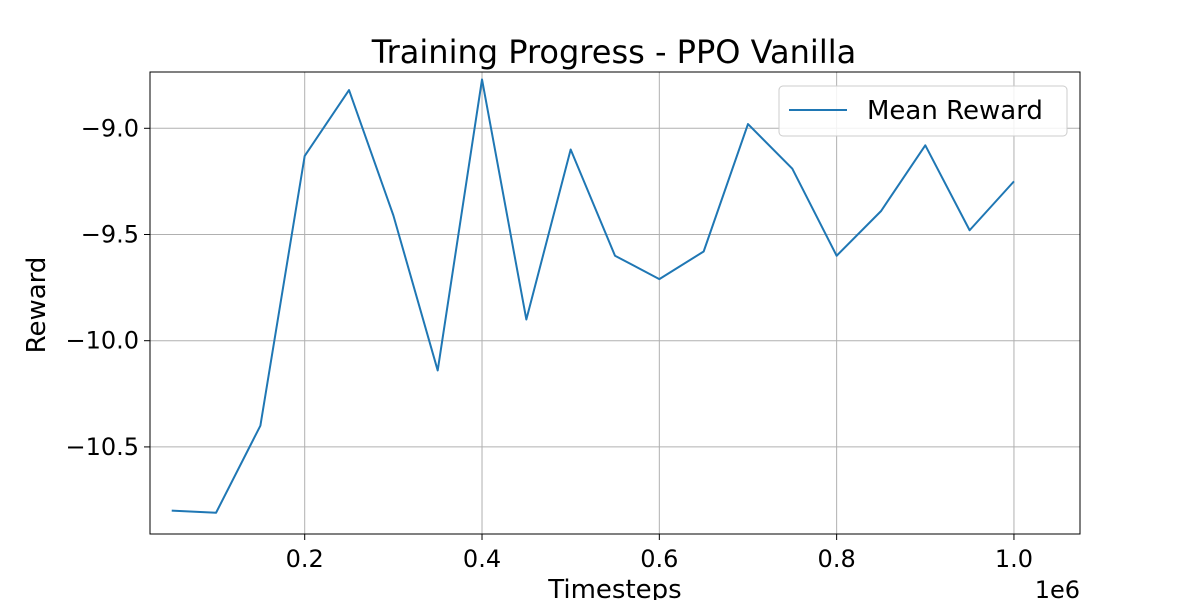  Describe the element at coordinates (659, 559) in the screenshot. I see `x-tick-label: 0.6` at that location.